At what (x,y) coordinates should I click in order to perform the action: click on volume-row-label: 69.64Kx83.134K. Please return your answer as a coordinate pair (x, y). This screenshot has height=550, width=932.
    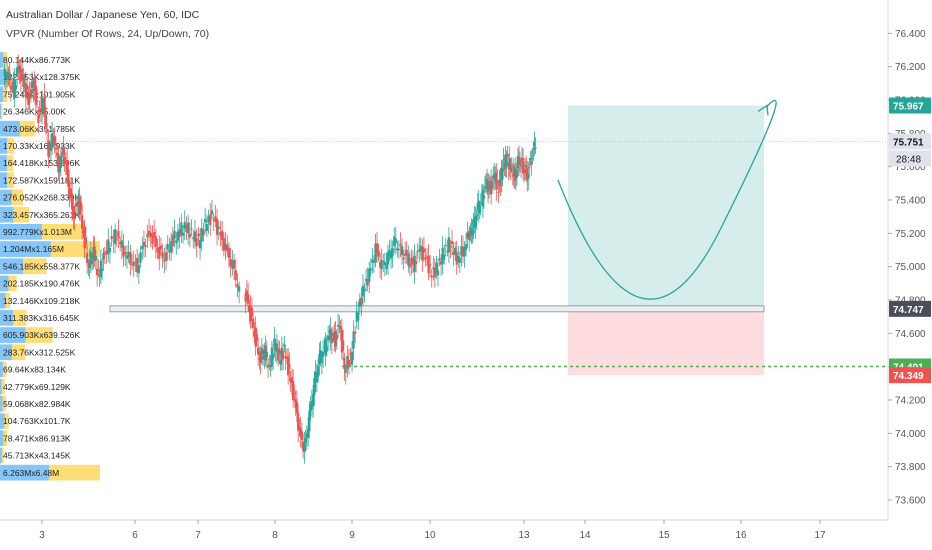
    Looking at the image, I should click on (34, 370).